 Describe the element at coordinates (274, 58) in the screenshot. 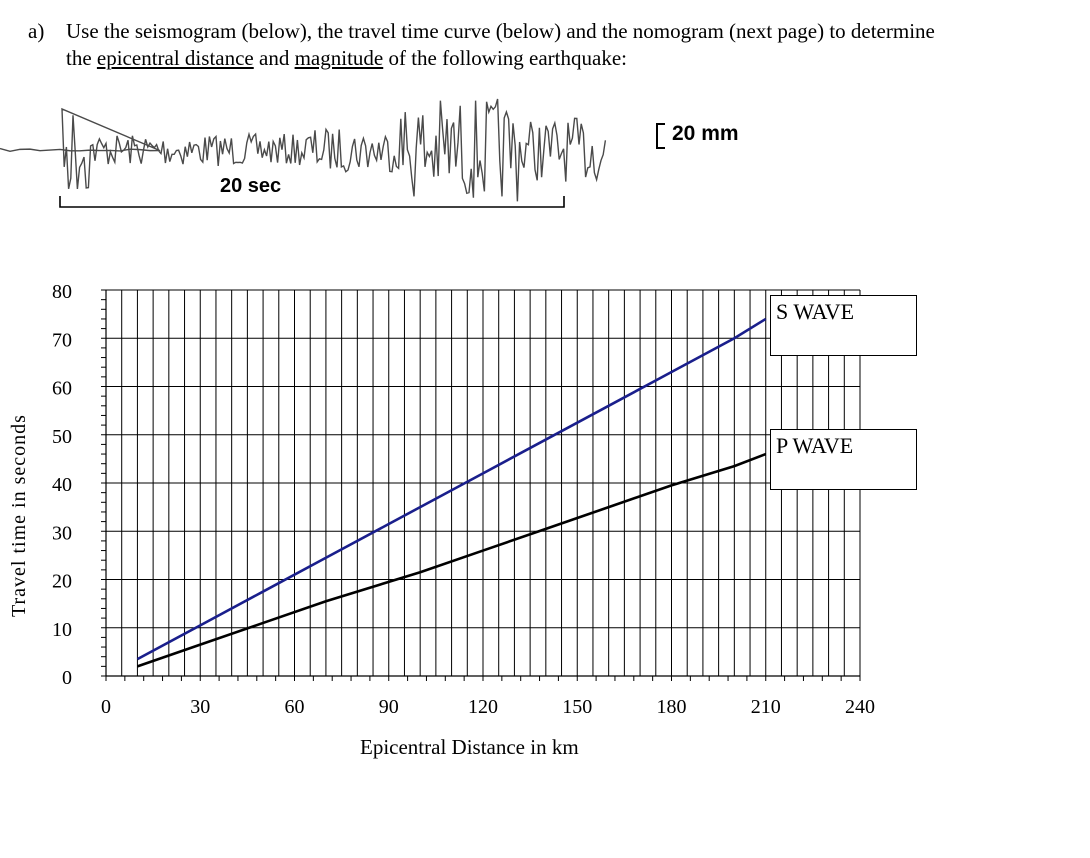

I see `question-line-2-mid: and` at that location.